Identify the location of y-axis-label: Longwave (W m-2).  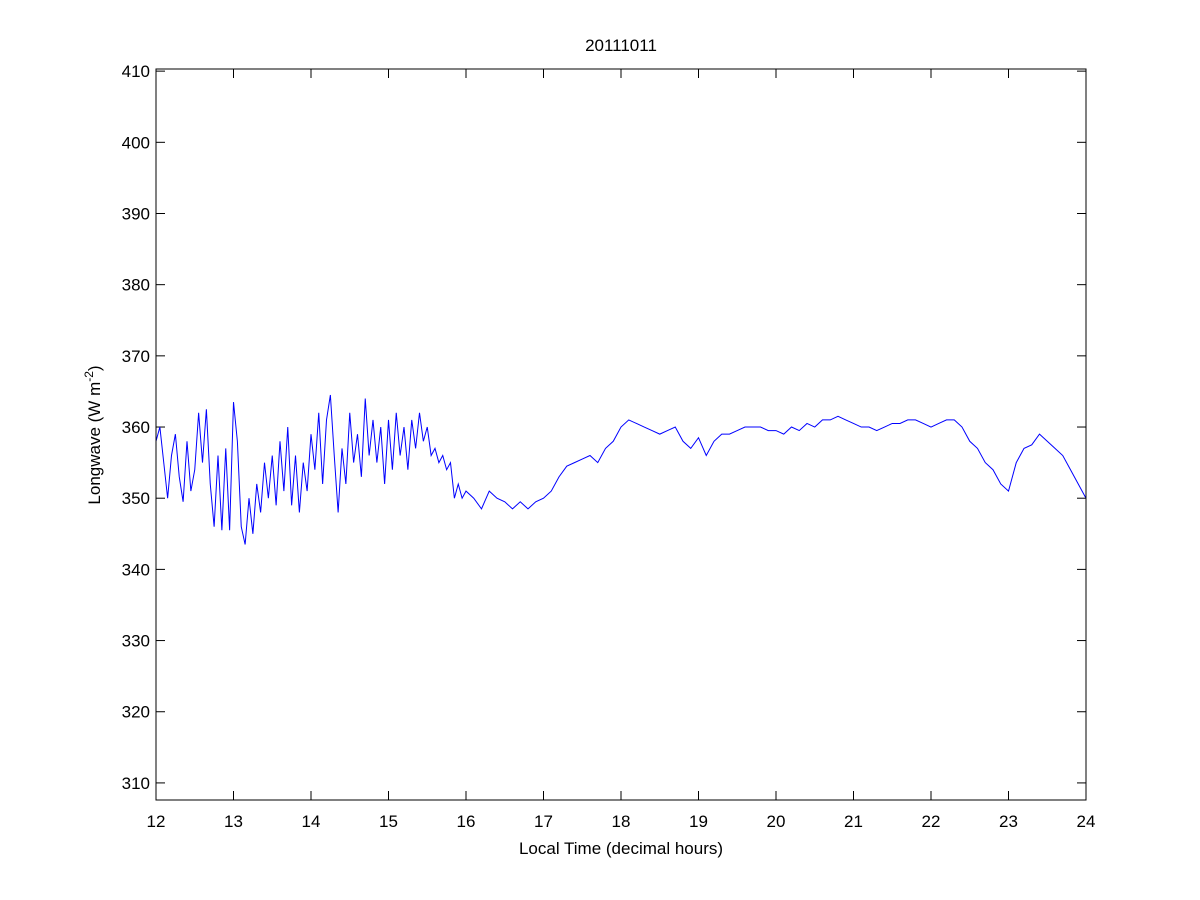
(93, 434).